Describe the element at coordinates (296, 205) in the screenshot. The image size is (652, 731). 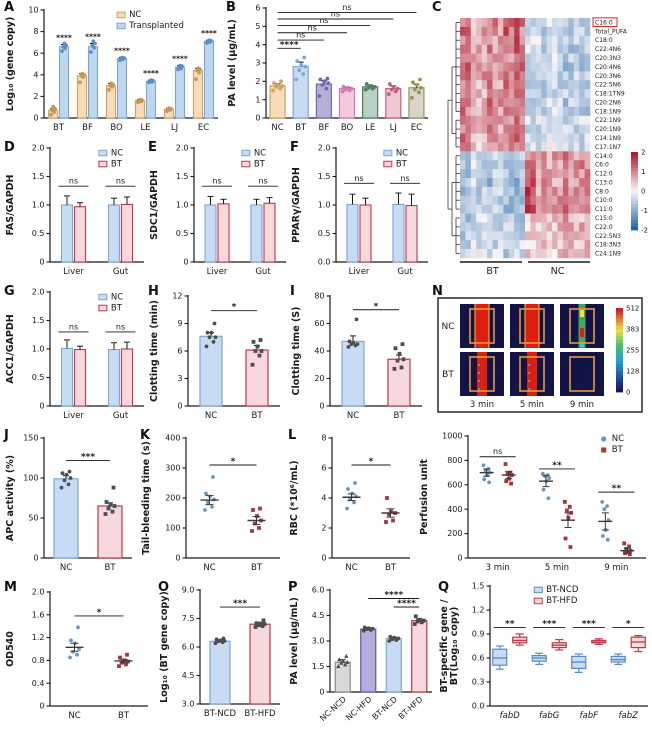
I see `svg-text: PPARγ/GAPDH` at that location.